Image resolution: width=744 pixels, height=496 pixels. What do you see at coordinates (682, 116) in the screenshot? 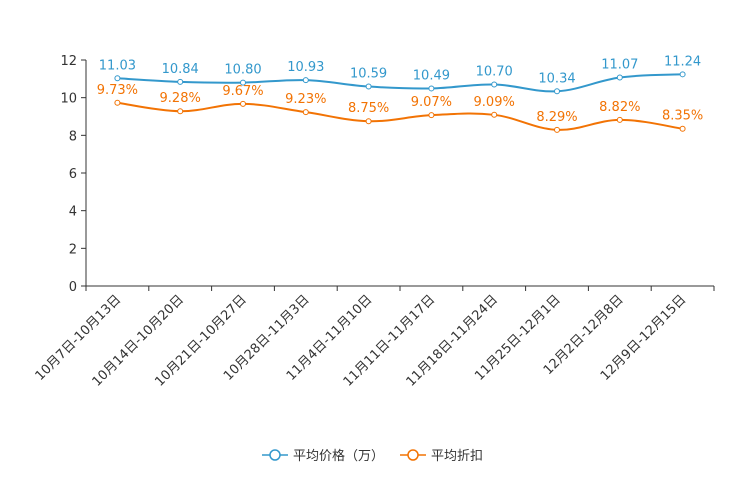
I see `data-label: 8.35%` at bounding box center [682, 116].